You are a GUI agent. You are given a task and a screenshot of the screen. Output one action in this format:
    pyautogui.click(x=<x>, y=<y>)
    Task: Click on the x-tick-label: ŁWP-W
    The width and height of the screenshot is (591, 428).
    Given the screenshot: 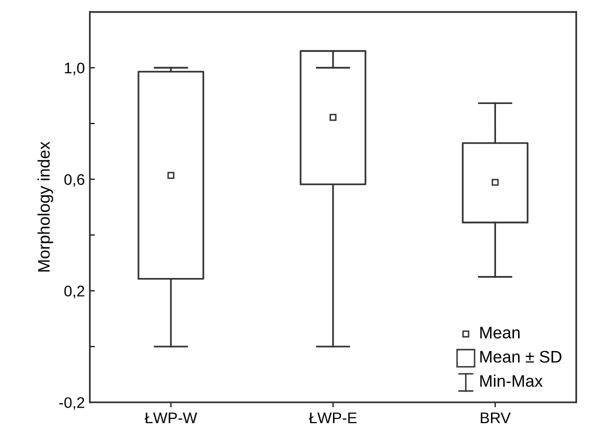 What is the action you would take?
    pyautogui.click(x=171, y=418)
    